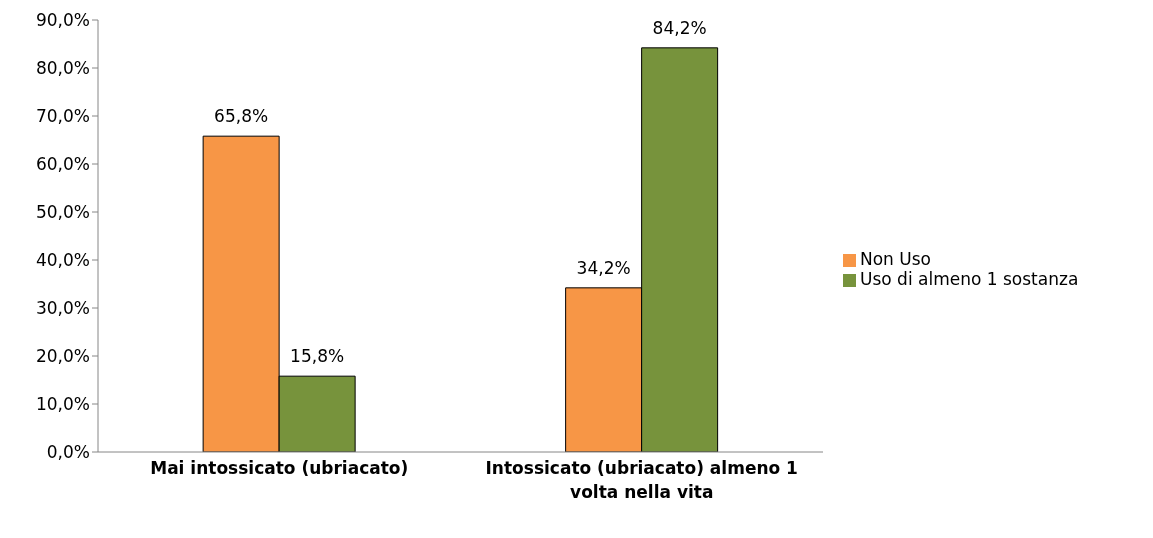 This screenshot has height=538, width=1153. What do you see at coordinates (62, 116) in the screenshot?
I see `y-tick-label: 70,0%` at bounding box center [62, 116].